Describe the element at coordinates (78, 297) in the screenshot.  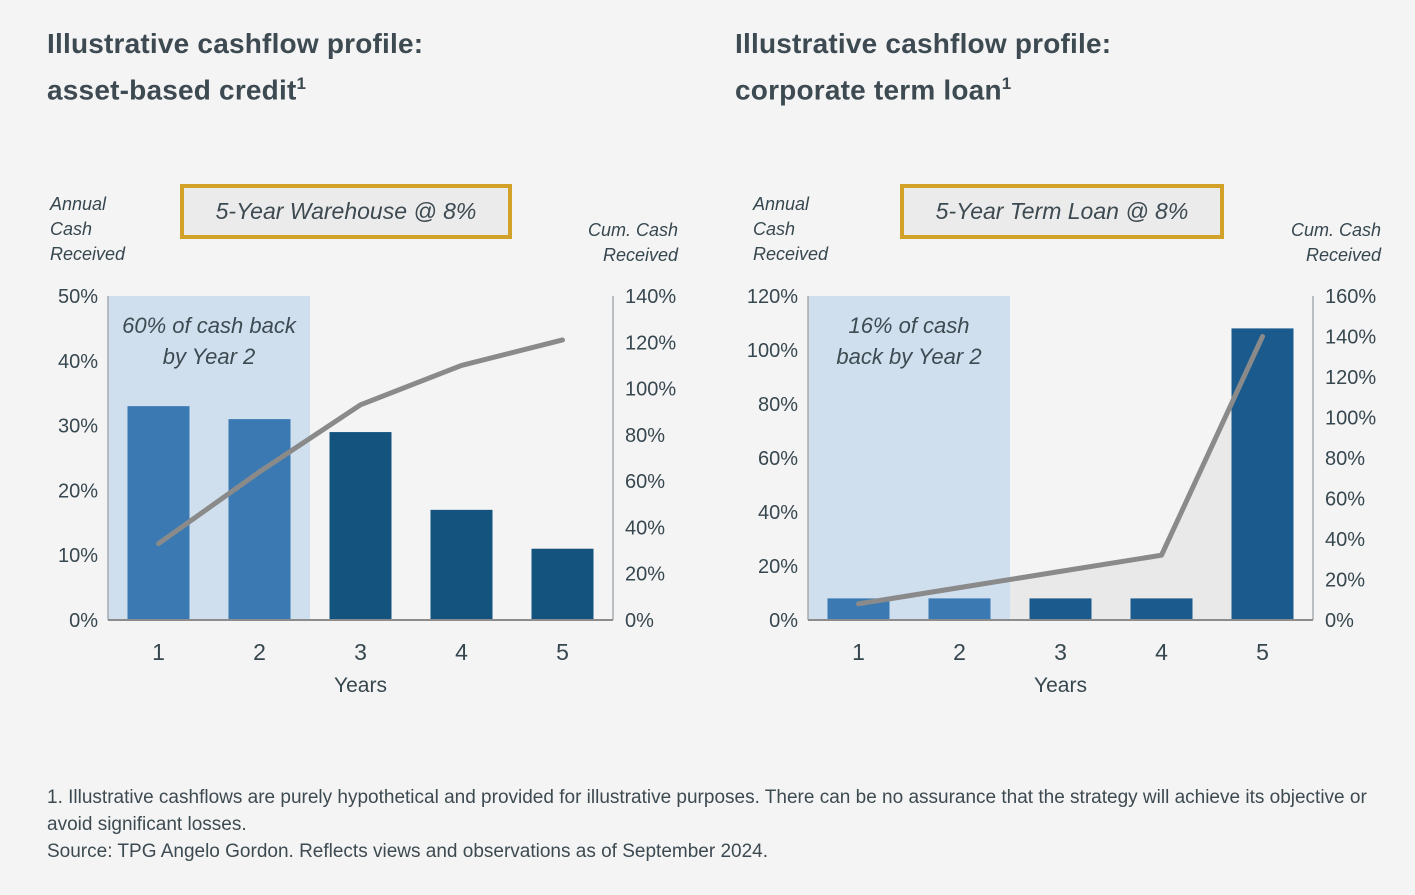
I see `left-axis-tick-label: 50%` at that location.